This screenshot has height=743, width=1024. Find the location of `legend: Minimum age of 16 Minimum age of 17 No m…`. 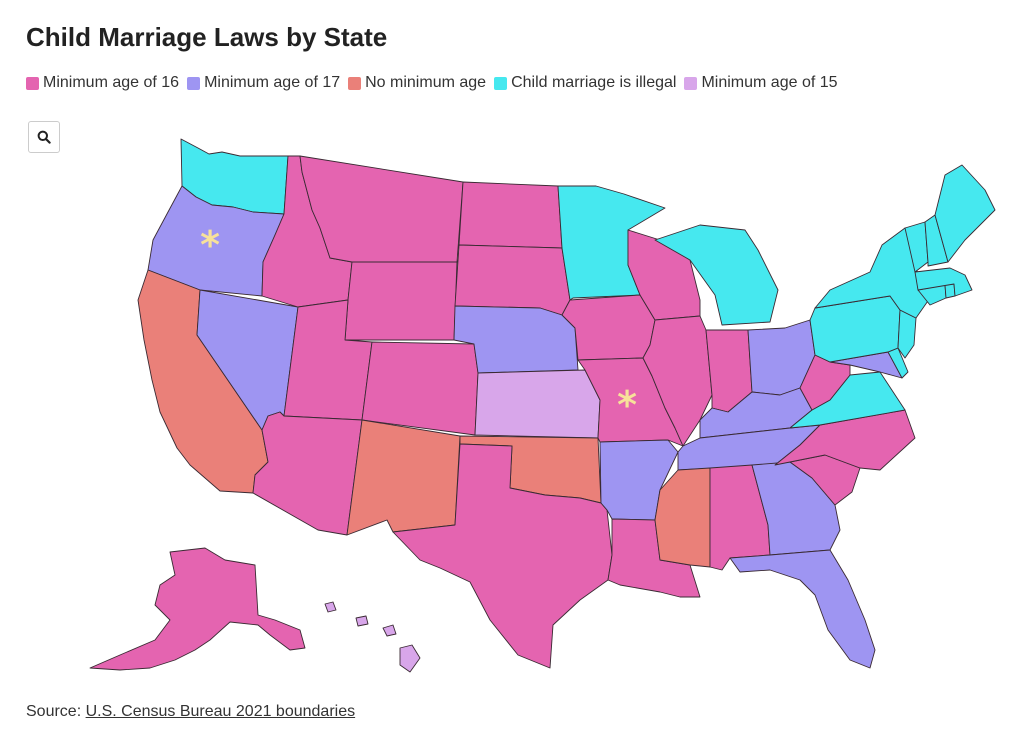

legend: Minimum age of 16 Minimum age of 17 No m… is located at coordinates (436, 83).